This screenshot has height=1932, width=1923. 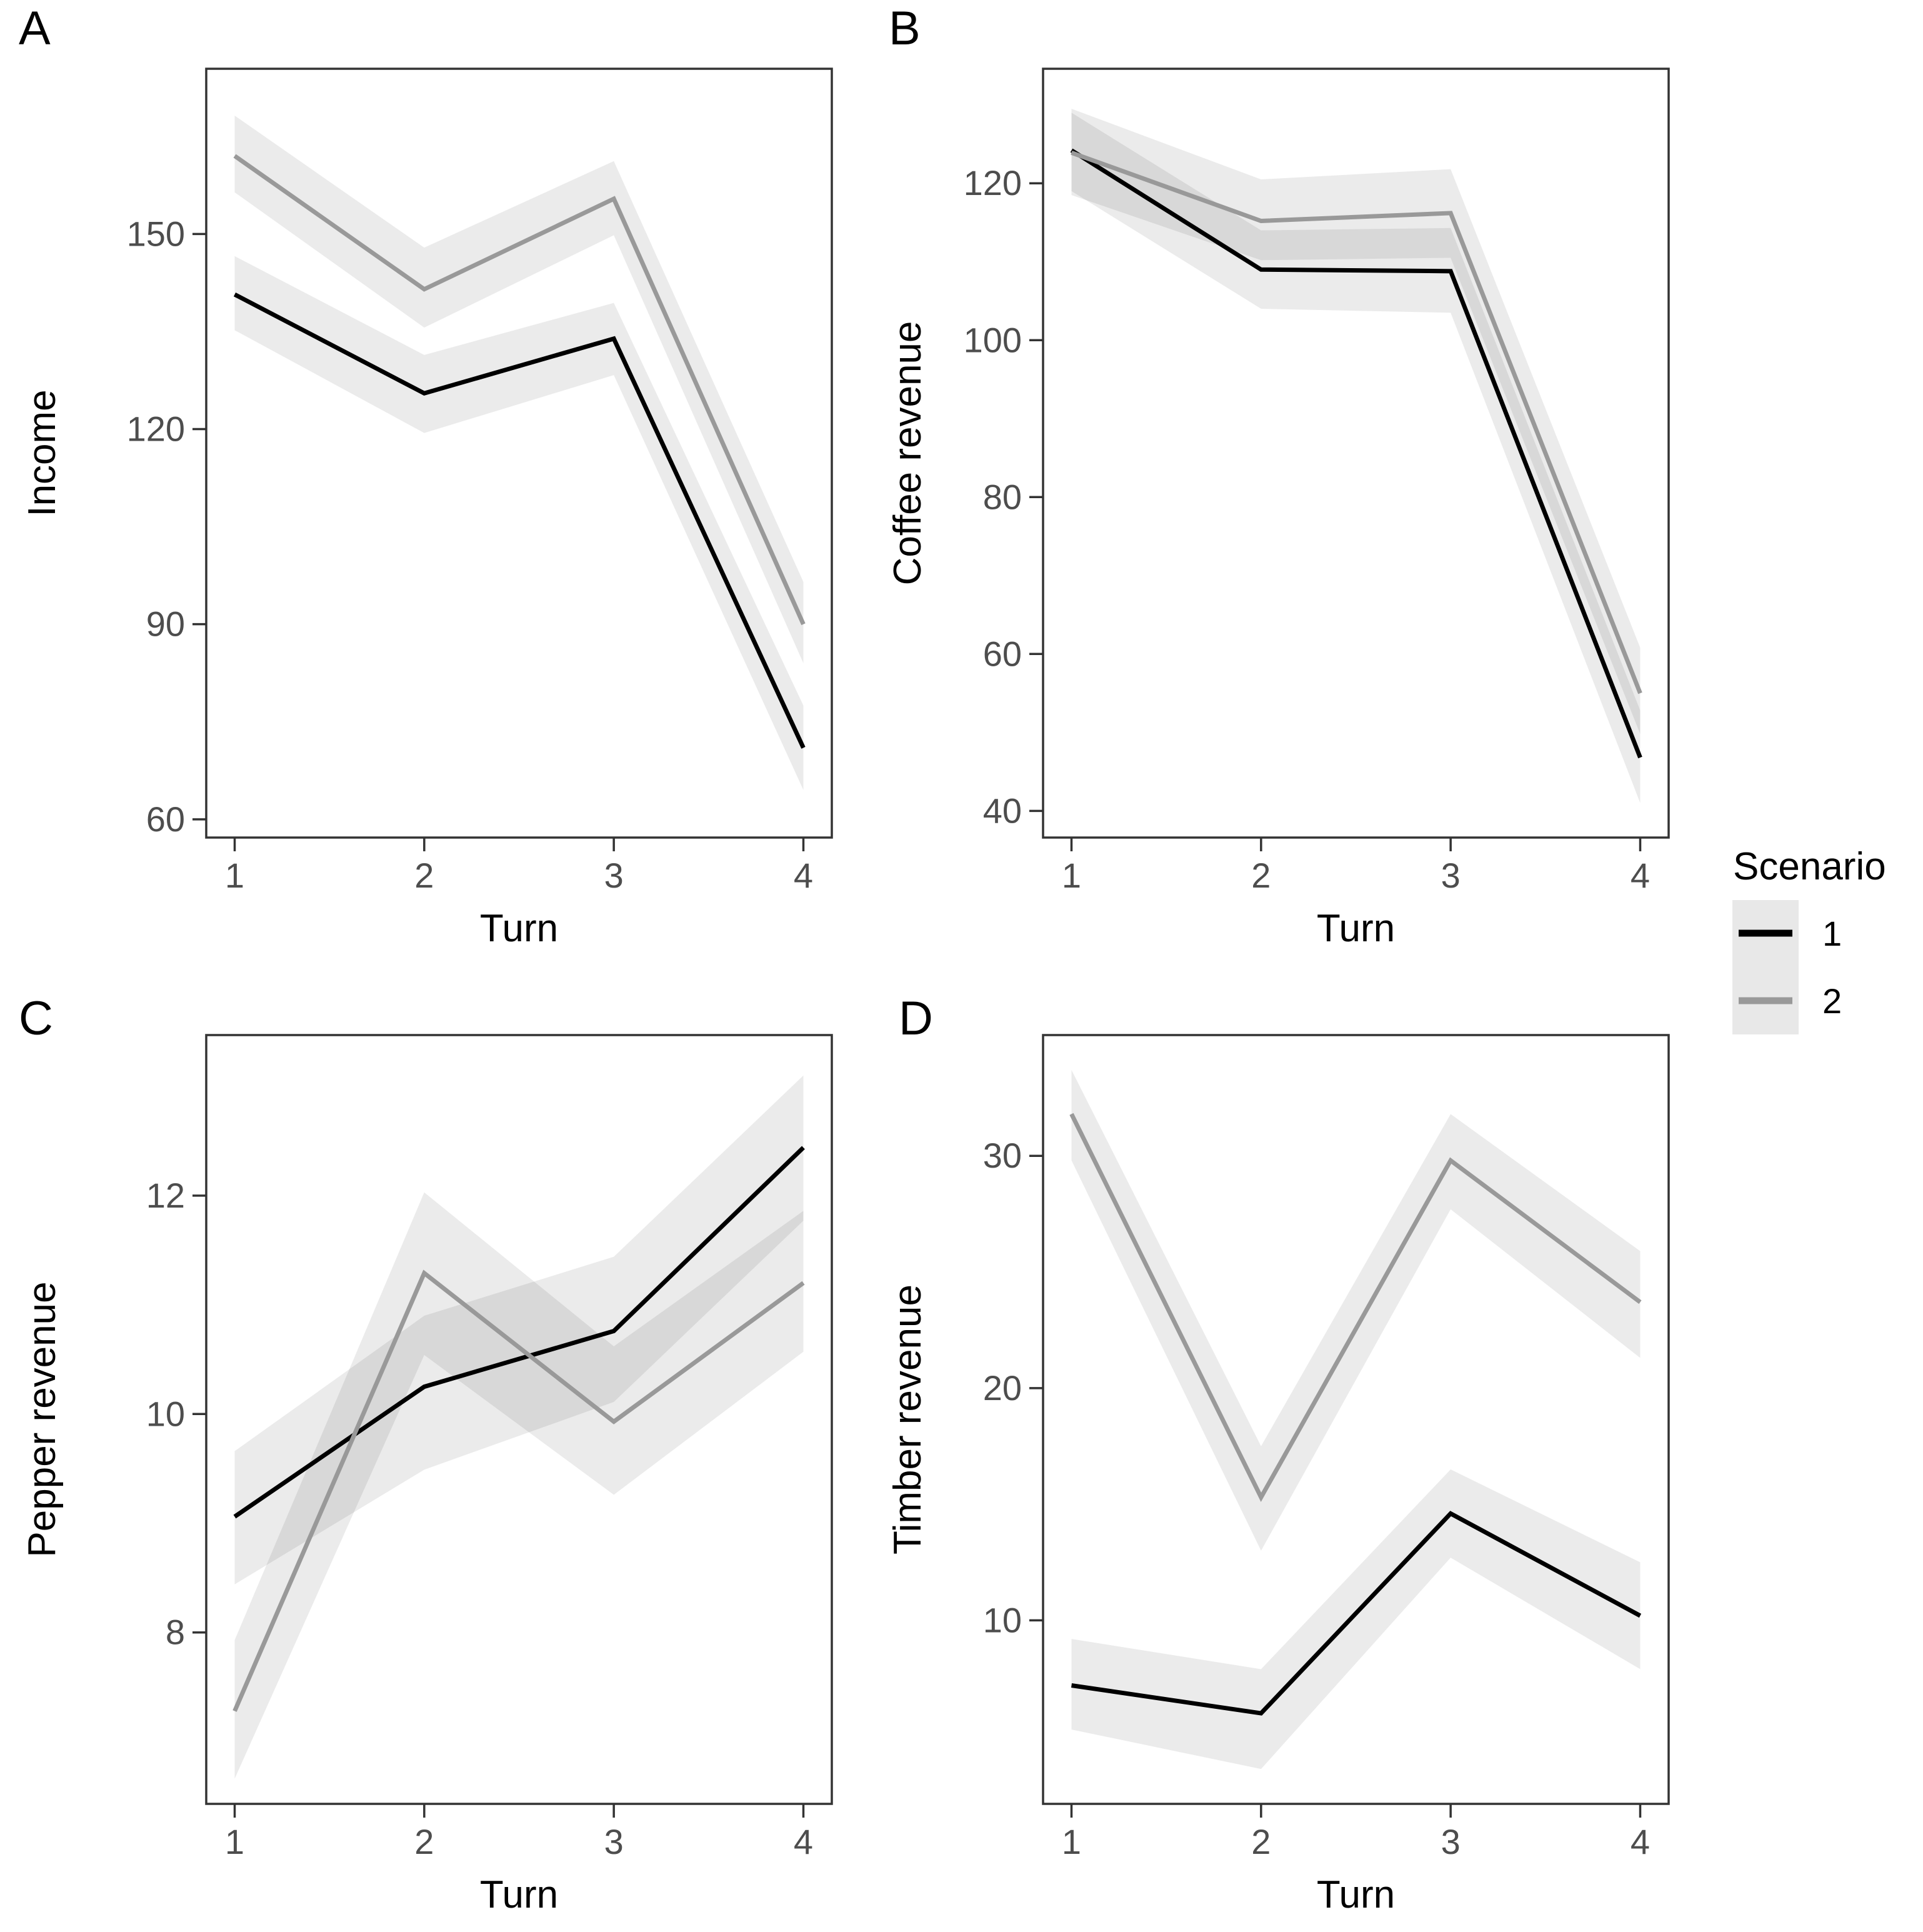 I want to click on y-axis-tick-label: 150, so click(x=156, y=233).